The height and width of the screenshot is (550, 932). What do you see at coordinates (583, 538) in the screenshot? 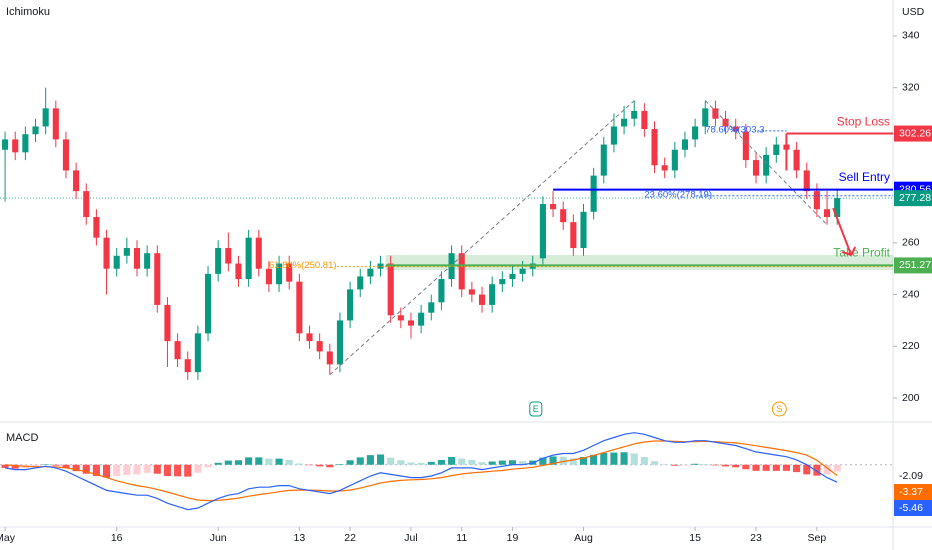
I see `x-tick-label: Aug` at bounding box center [583, 538].